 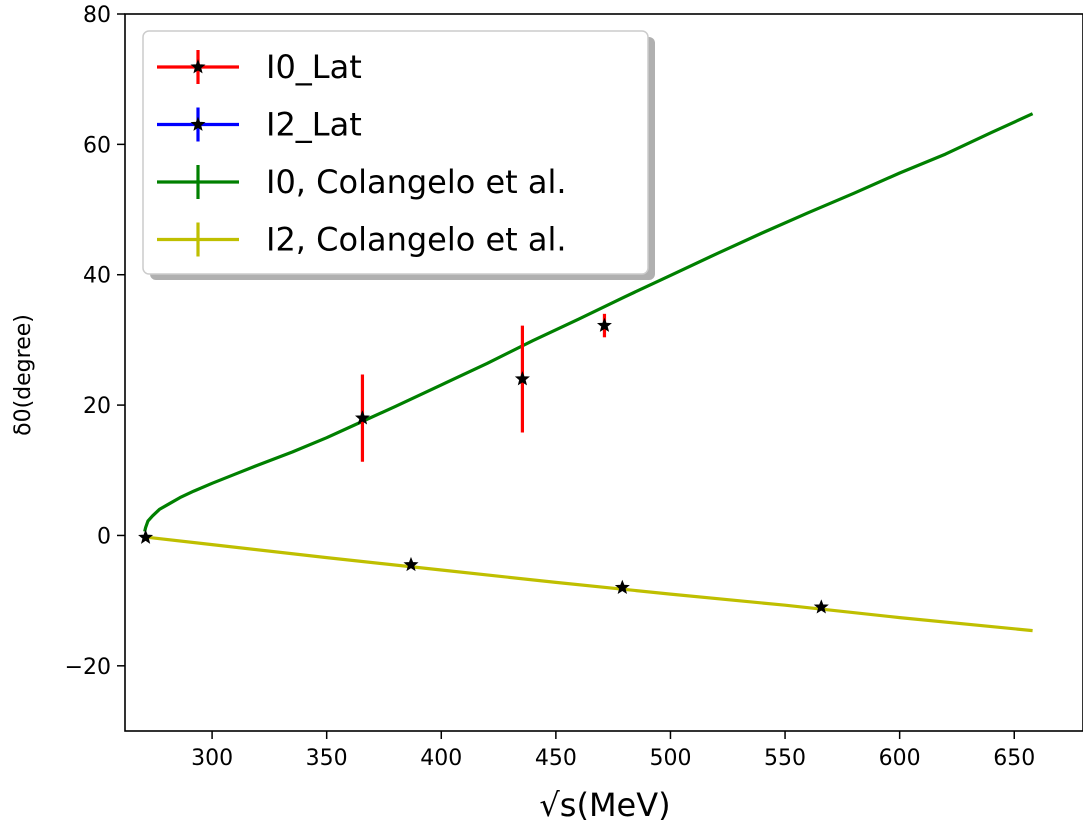 I want to click on legend-box, so click(x=395, y=152).